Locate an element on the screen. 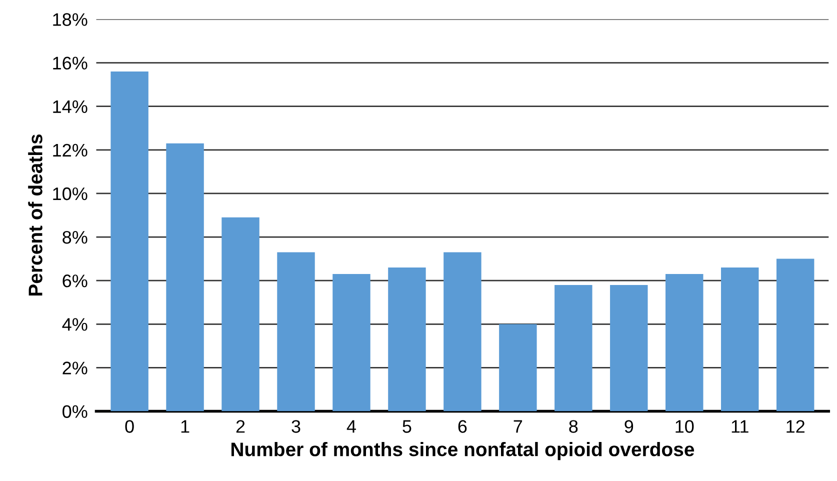 The image size is (837, 481). x-tick-label: 9 is located at coordinates (629, 426).